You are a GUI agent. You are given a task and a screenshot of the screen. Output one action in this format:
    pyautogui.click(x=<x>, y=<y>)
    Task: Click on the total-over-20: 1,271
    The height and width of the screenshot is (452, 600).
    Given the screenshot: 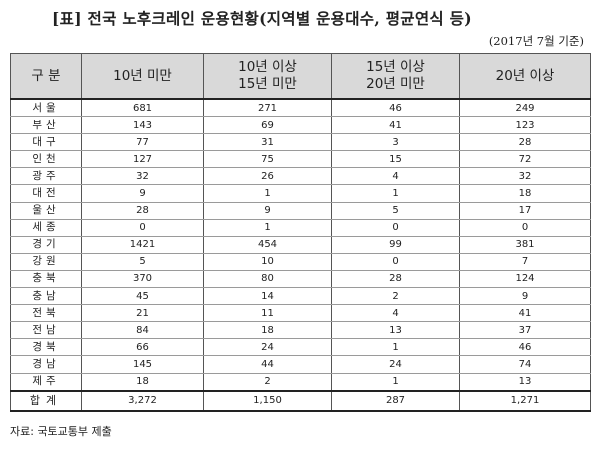 What is the action you would take?
    pyautogui.click(x=525, y=400)
    